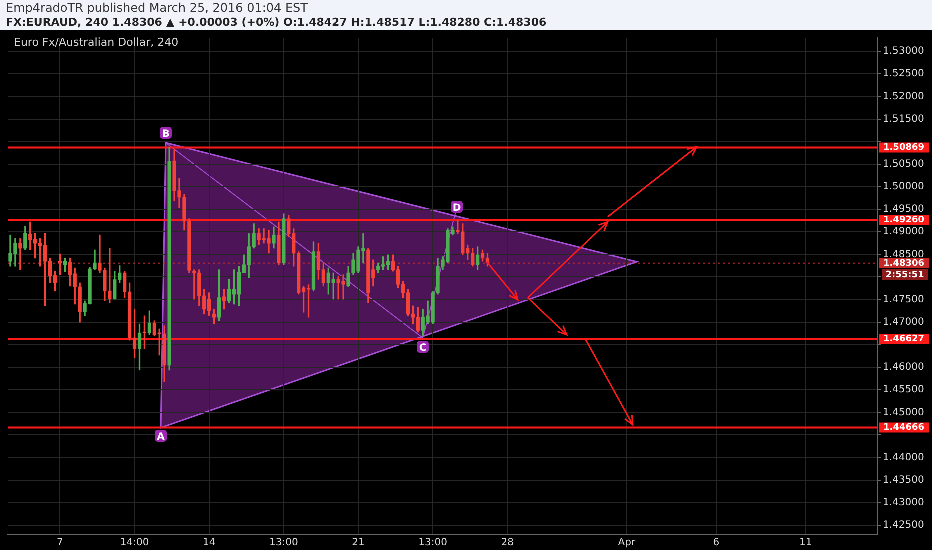  I want to click on y-tick-label: 1.49000, so click(903, 232).